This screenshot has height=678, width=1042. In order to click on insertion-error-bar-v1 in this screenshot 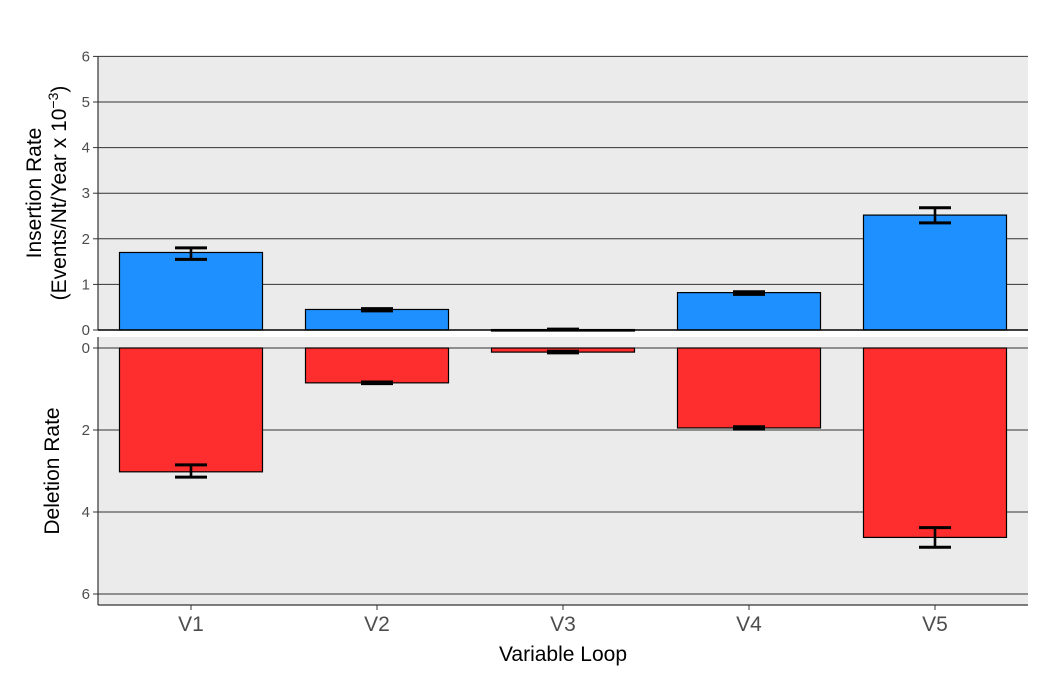, I will do `click(191, 253)`.